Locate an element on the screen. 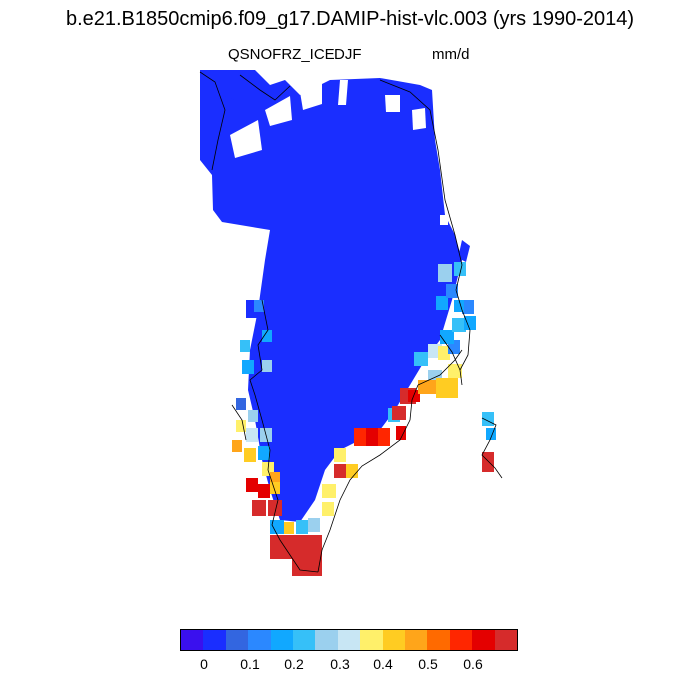  colorbar-tick-label: 0.3 is located at coordinates (340, 664).